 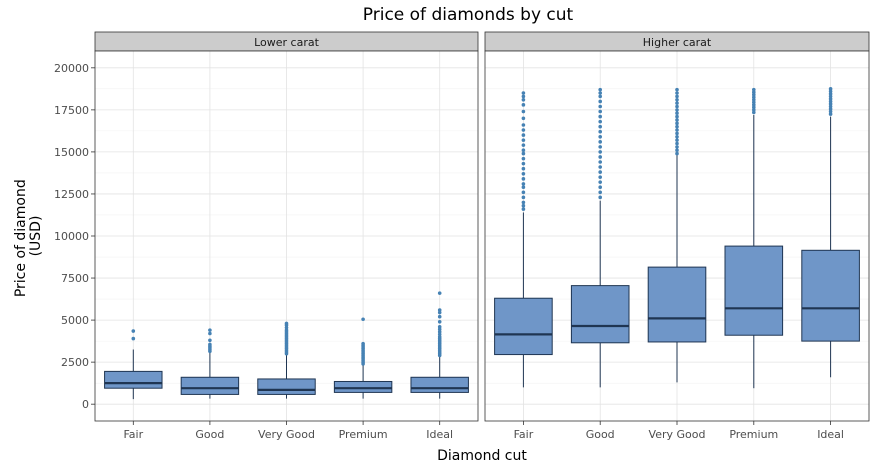 I want to click on box-premium, so click(x=754, y=238).